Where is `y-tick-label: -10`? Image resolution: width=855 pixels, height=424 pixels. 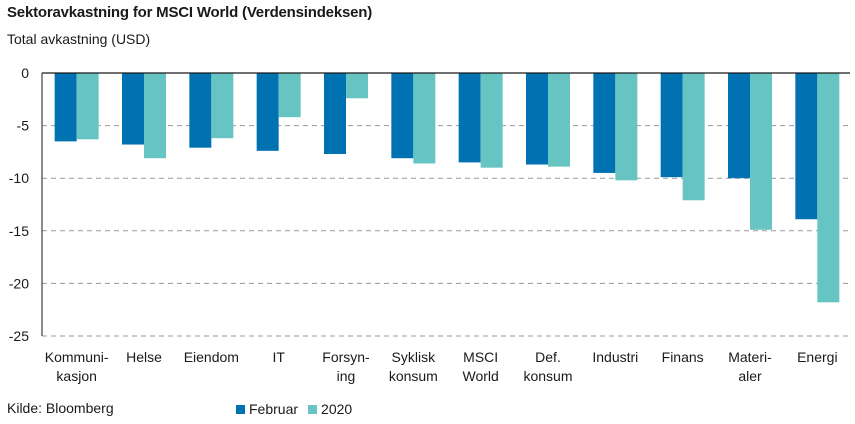 y-tick-label: -10 is located at coordinates (19, 178).